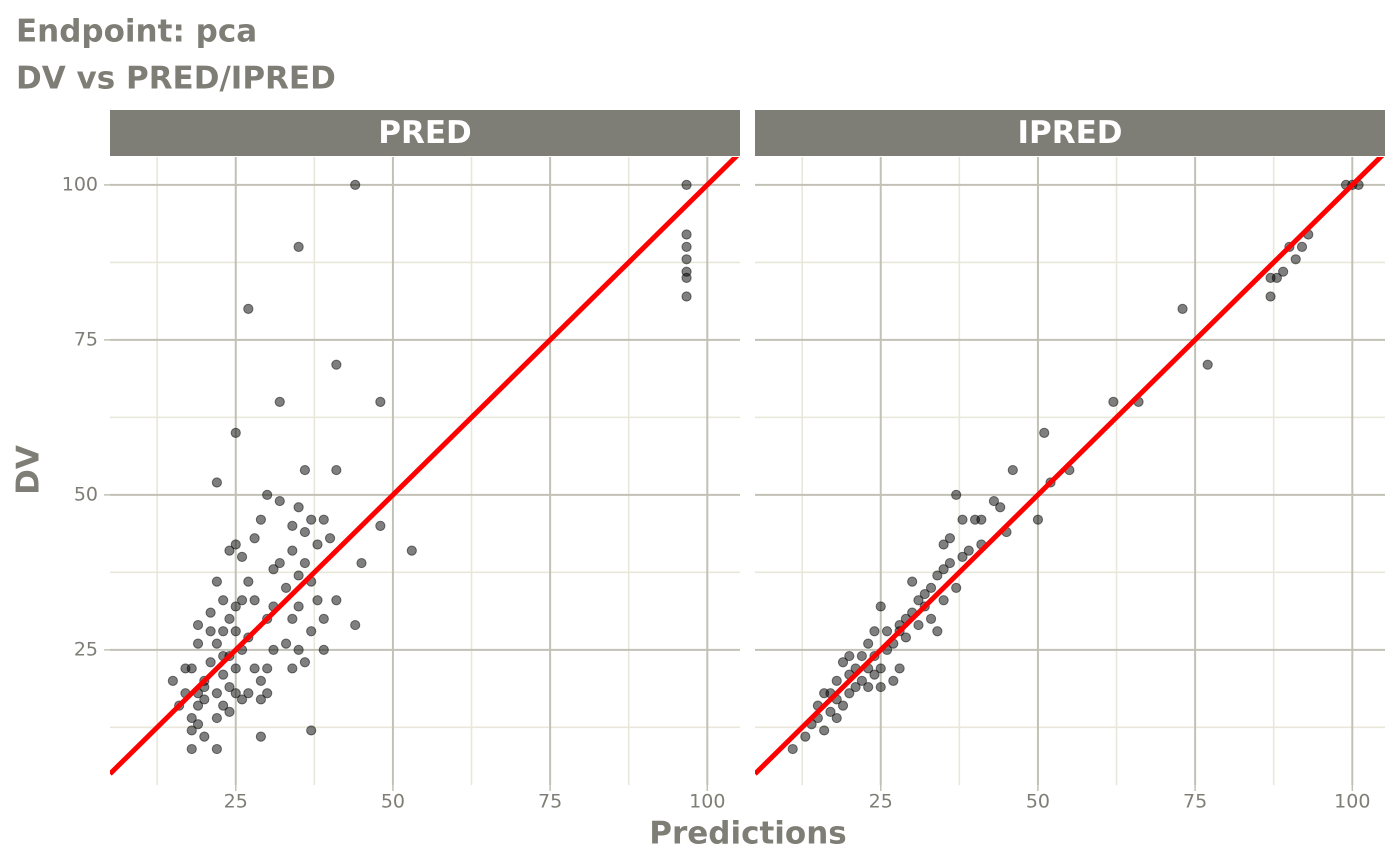  I want to click on title-line: Endpoint: pca, so click(136, 32).